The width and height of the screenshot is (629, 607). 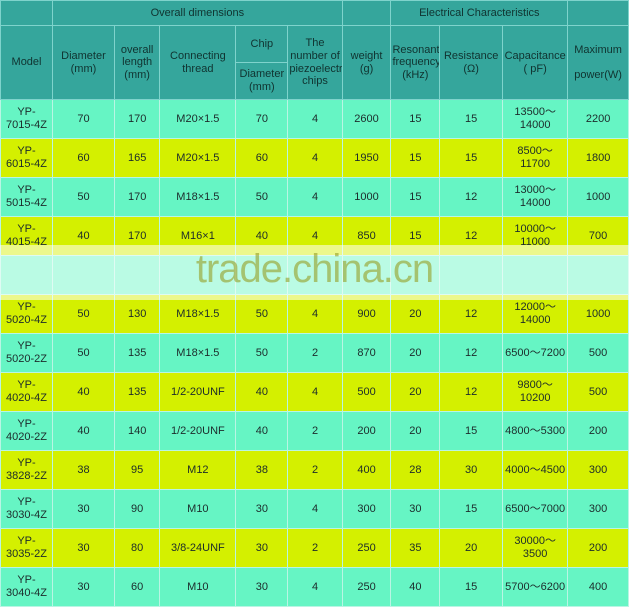 I want to click on header-resistance-line2: (Ω), so click(x=471, y=68).